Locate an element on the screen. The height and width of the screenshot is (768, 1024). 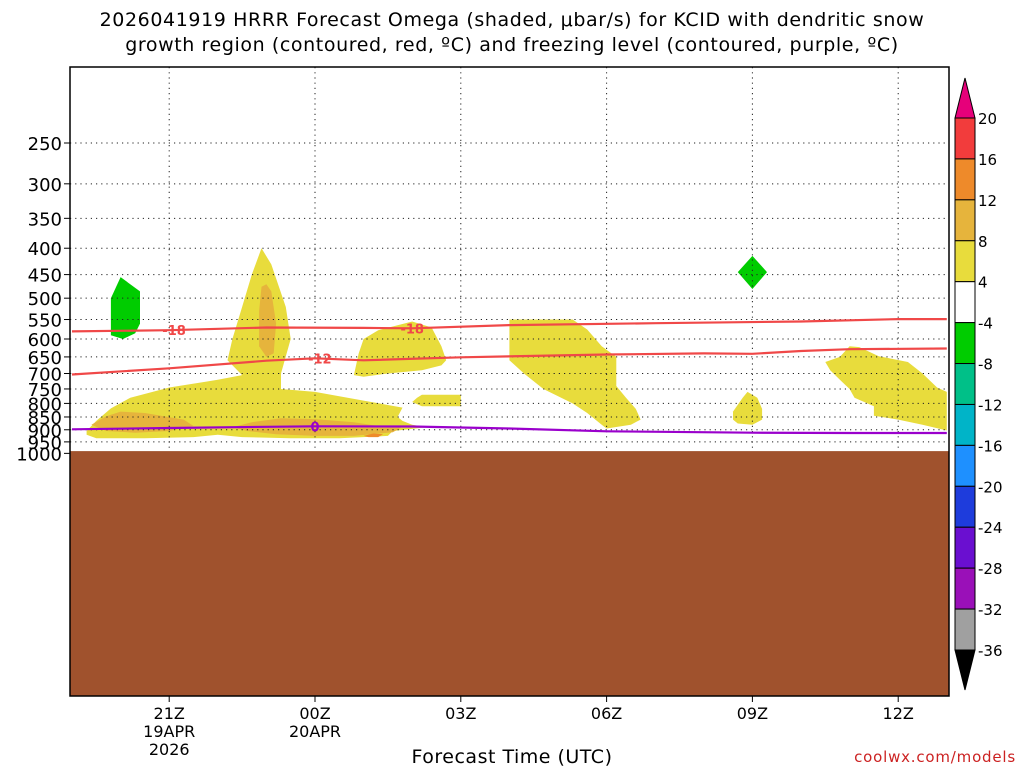
y-tick-label-1000: 1000 is located at coordinates (39, 454).